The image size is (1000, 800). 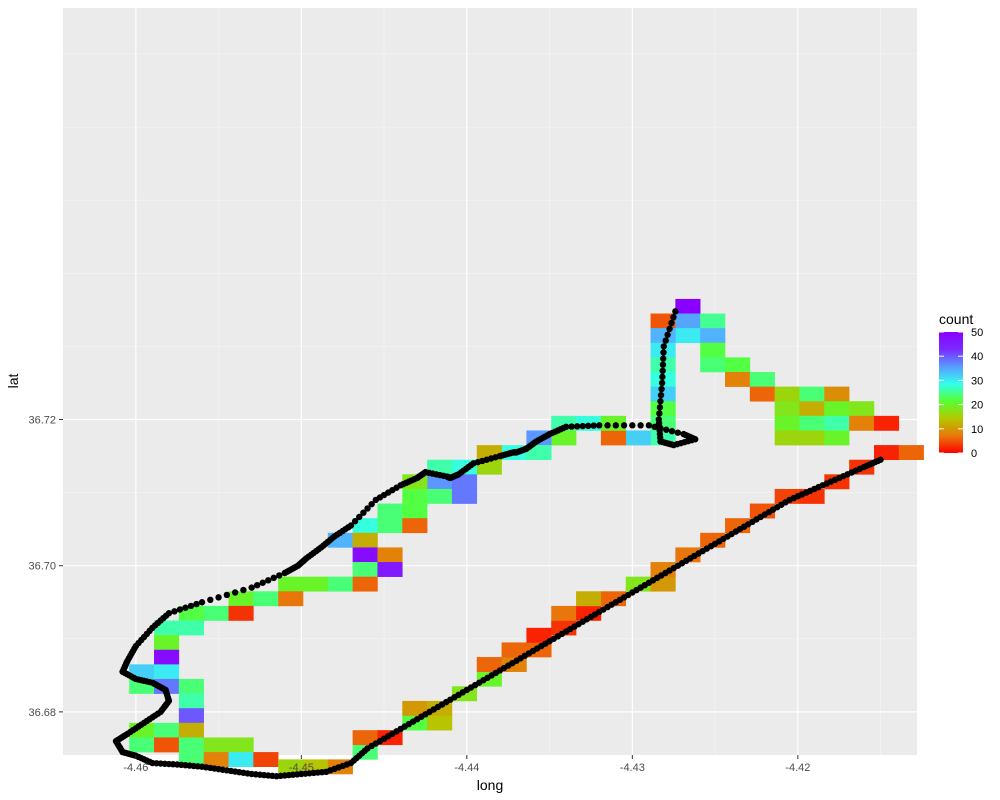 What do you see at coordinates (797, 768) in the screenshot?
I see `x-tick-label: -4.42` at bounding box center [797, 768].